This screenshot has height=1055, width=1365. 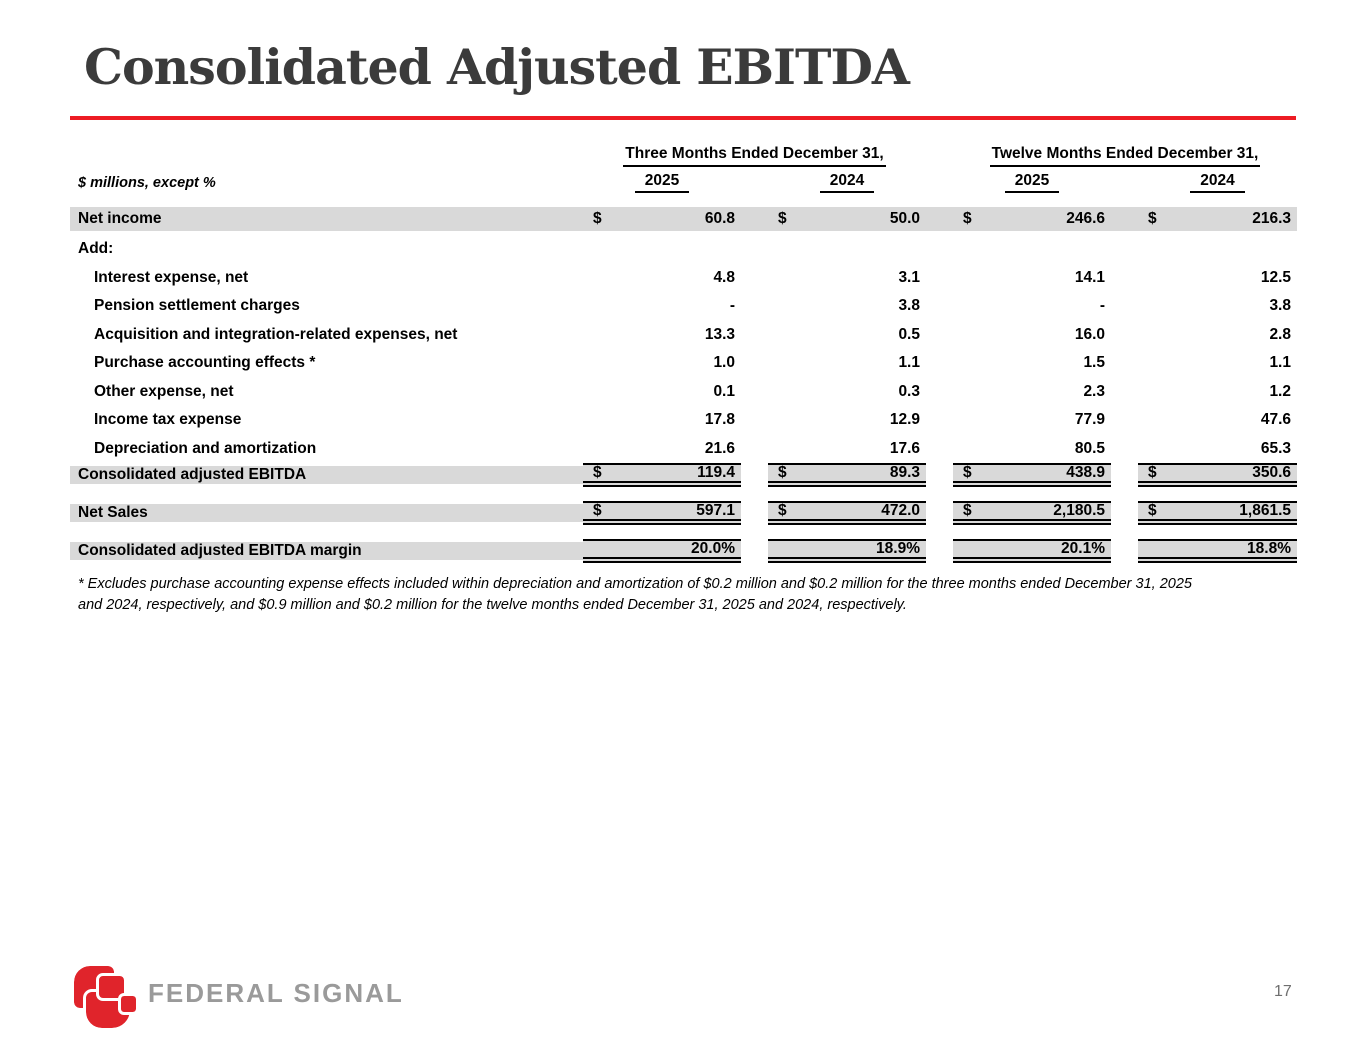 What do you see at coordinates (898, 548) in the screenshot?
I see `cell-value: 18.9%` at bounding box center [898, 548].